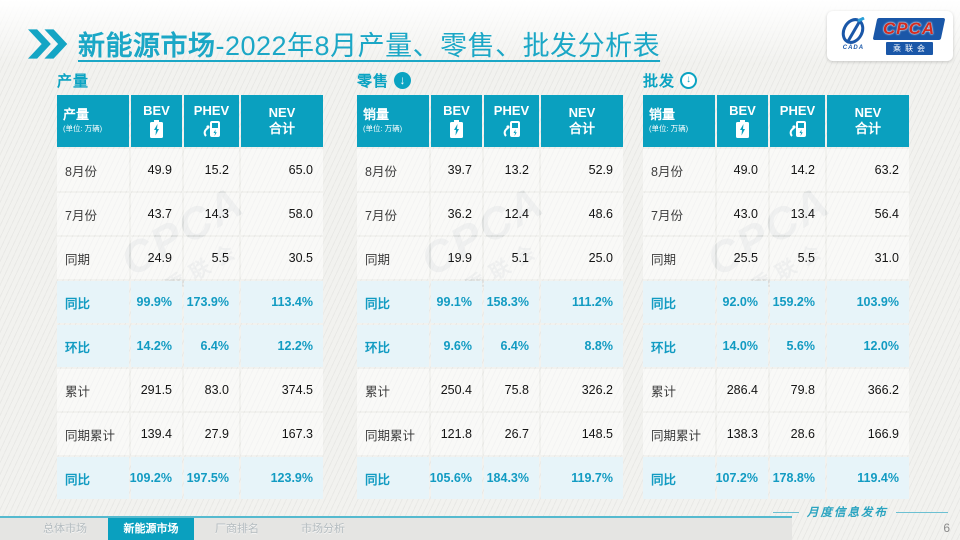  Describe the element at coordinates (742, 170) in the screenshot. I see `cell-value: 49.0` at that location.